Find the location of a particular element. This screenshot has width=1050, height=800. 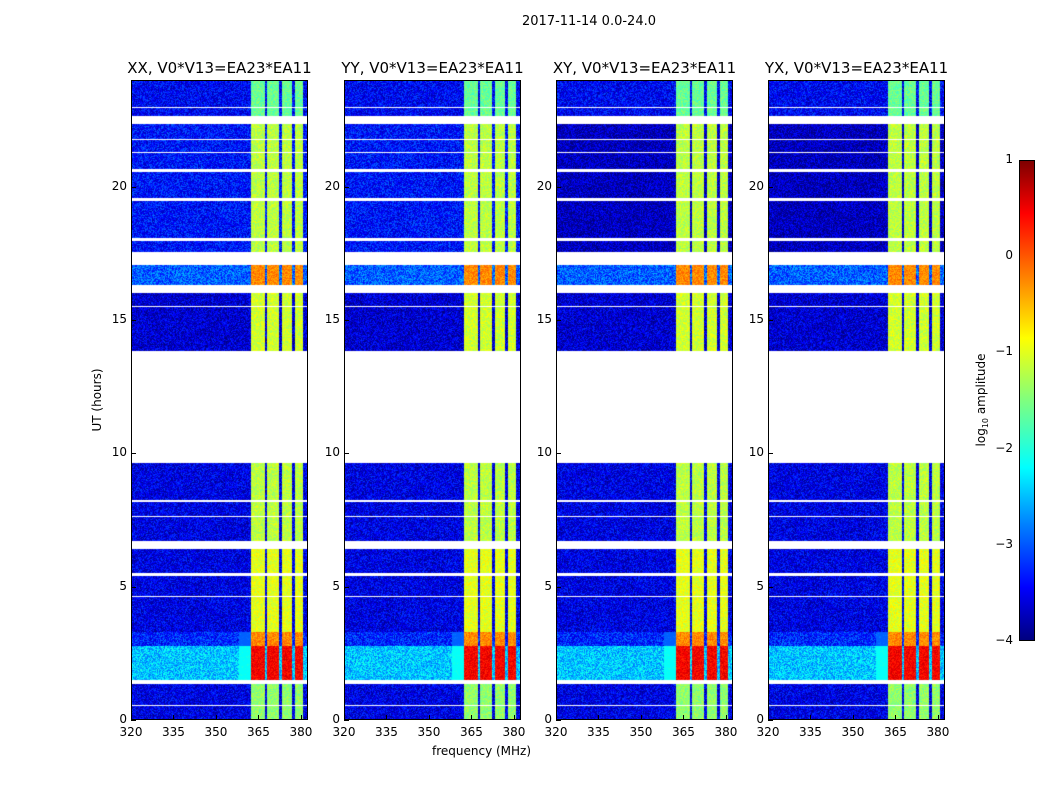

heatmap-panel-yx is located at coordinates (856, 400).